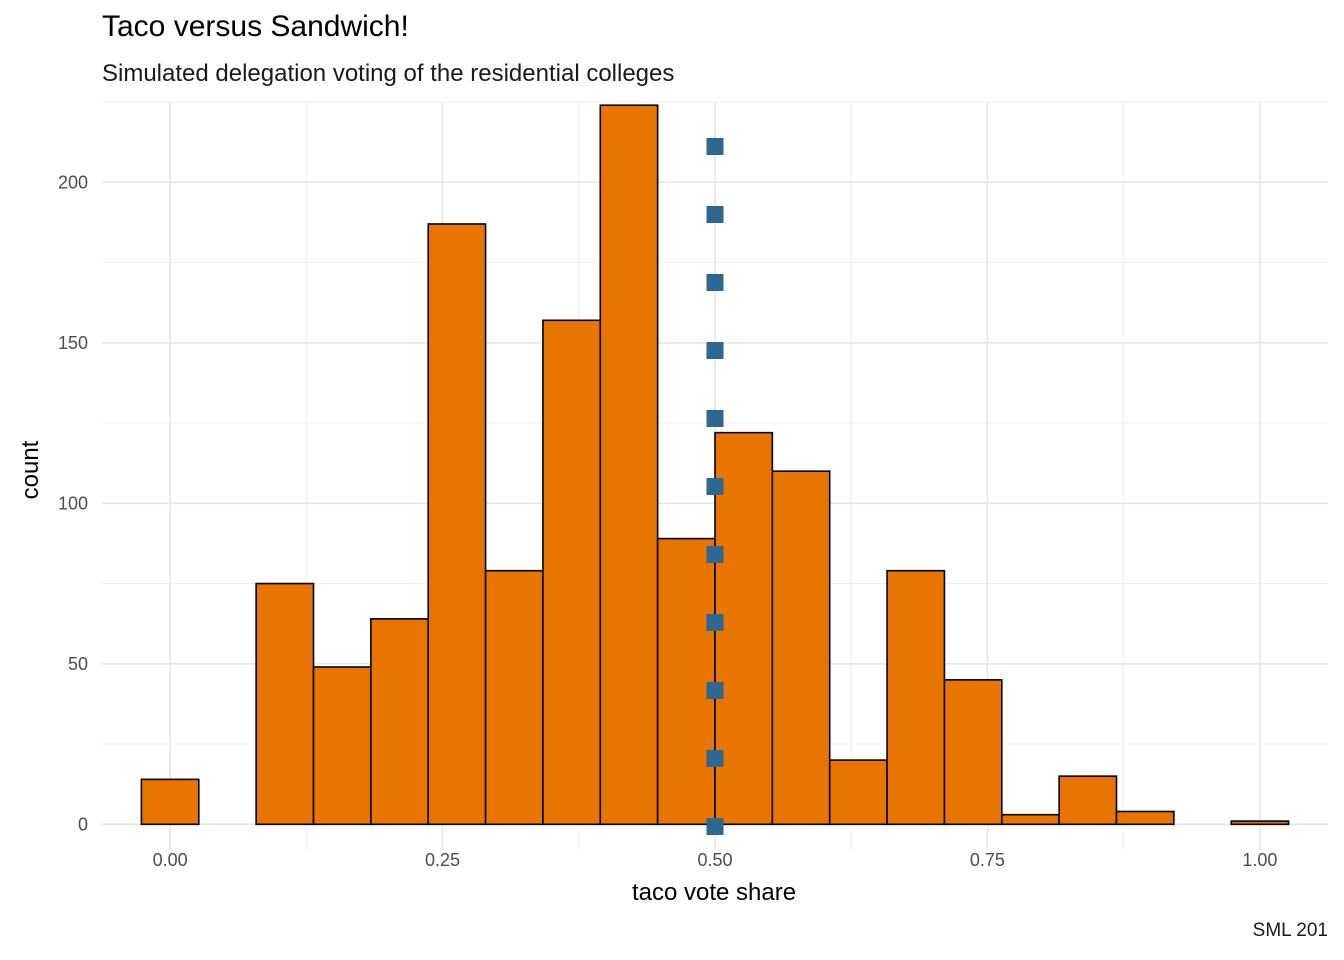 Image resolution: width=1344 pixels, height=960 pixels. What do you see at coordinates (442, 860) in the screenshot?
I see `x-tick-label: 0.25` at bounding box center [442, 860].